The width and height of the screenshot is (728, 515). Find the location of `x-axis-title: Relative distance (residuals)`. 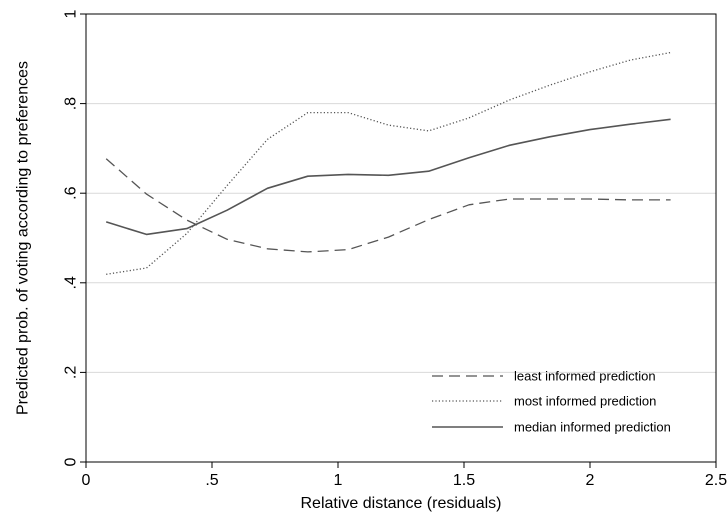

x-axis-title: Relative distance (residuals) is located at coordinates (401, 503).